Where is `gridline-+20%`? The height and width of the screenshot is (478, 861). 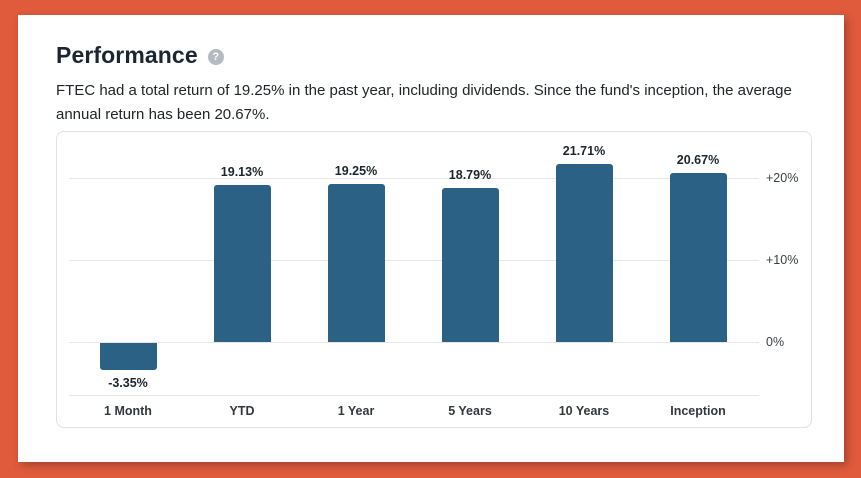 gridline-+20% is located at coordinates (414, 178).